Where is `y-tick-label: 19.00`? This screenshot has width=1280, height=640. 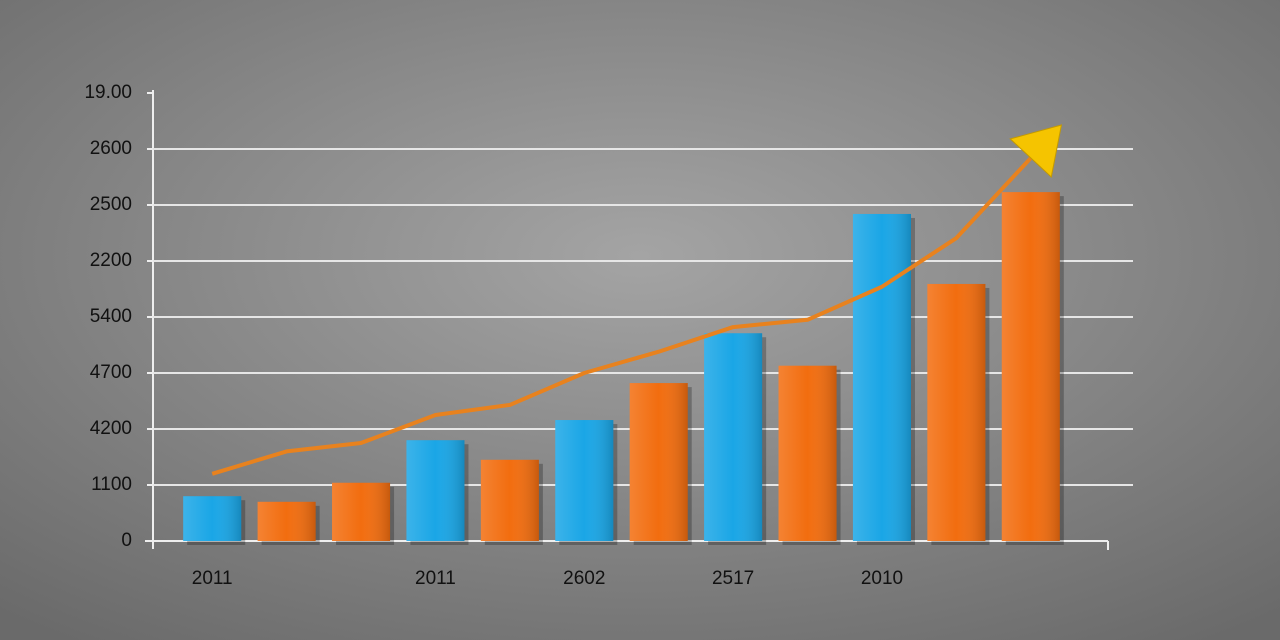 y-tick-label: 19.00 is located at coordinates (108, 92).